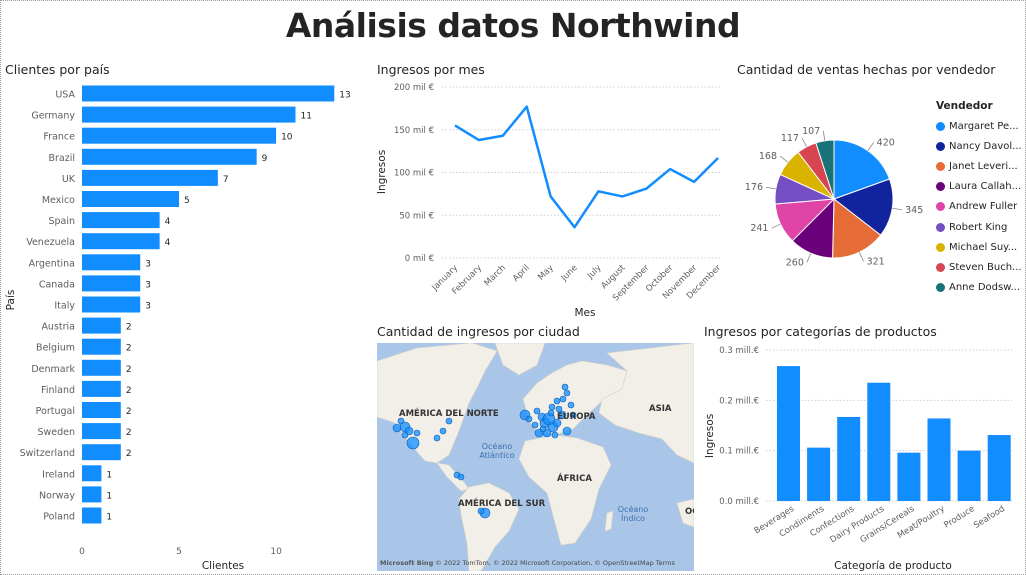 The image size is (1026, 575). What do you see at coordinates (909, 476) in the screenshot?
I see `bar-grains-cereals` at bounding box center [909, 476].